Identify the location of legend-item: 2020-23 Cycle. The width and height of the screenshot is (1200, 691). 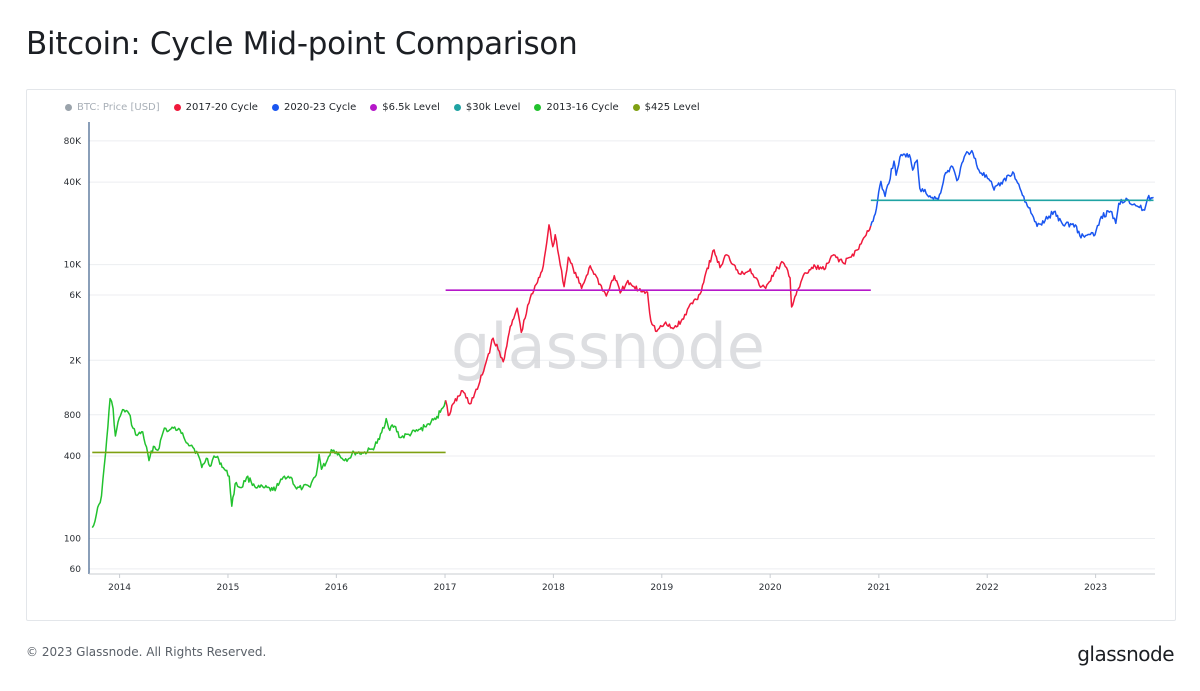
(314, 107).